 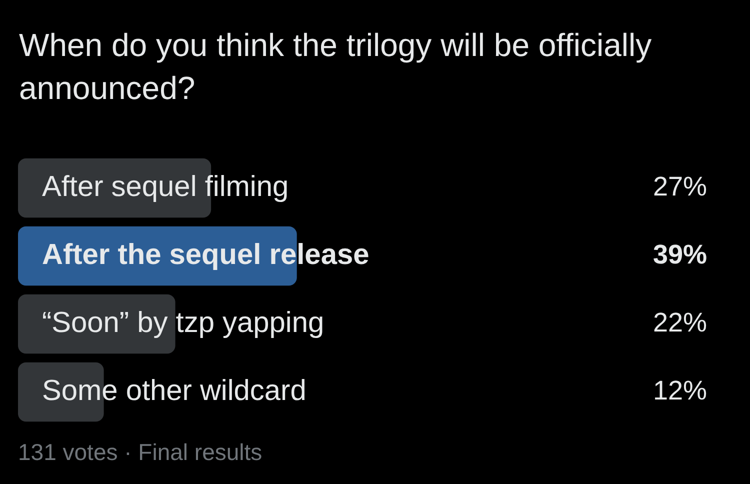 What do you see at coordinates (679, 390) in the screenshot?
I see `data-label: 12%` at bounding box center [679, 390].